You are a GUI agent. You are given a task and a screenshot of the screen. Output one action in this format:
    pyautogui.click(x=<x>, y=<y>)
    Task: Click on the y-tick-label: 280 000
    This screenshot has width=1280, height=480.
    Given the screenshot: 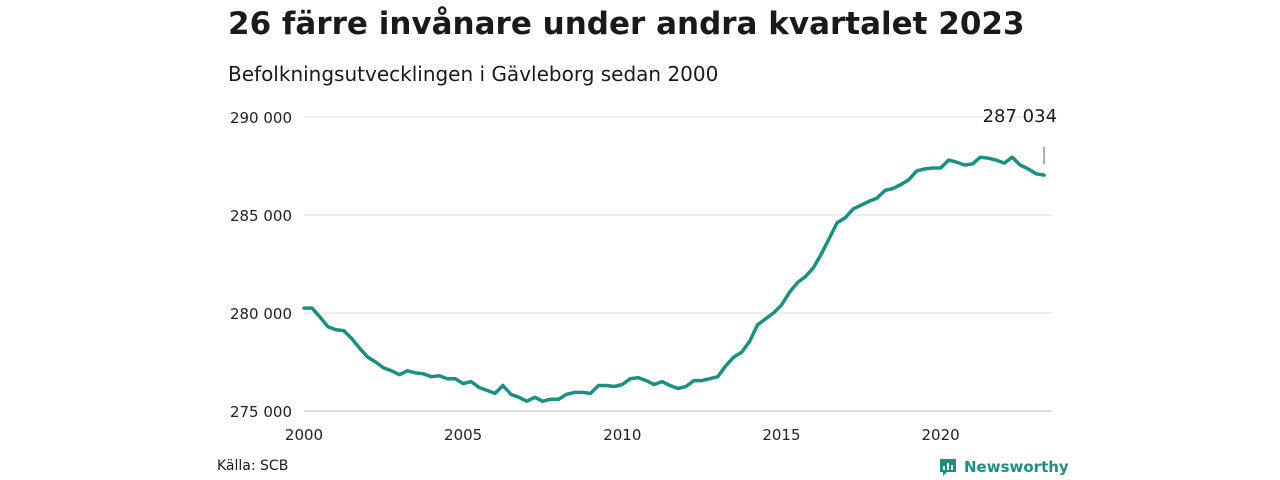 What is the action you would take?
    pyautogui.click(x=261, y=314)
    